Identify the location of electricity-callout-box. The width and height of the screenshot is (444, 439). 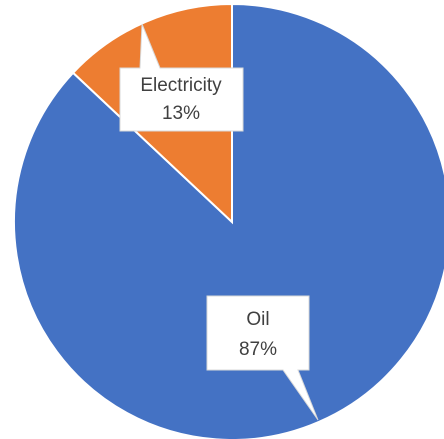
(181, 77).